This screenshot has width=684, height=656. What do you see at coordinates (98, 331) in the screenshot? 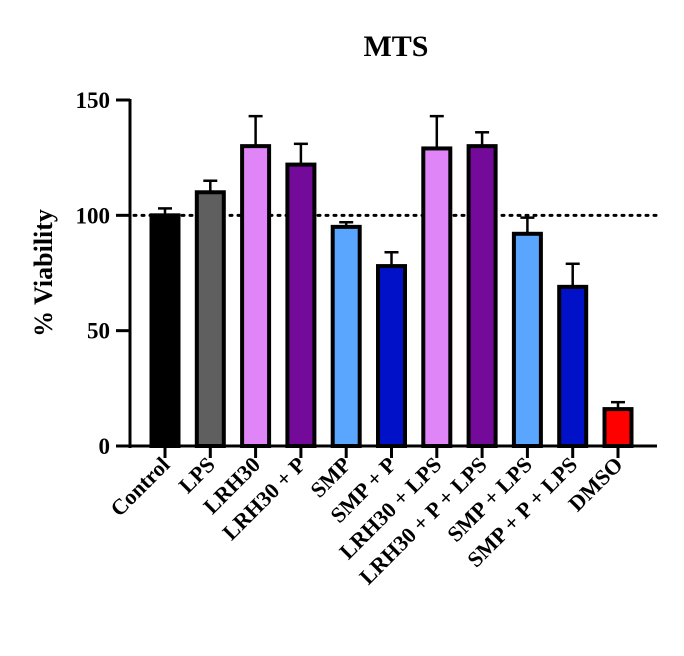
I see `y-tick-label: 50` at bounding box center [98, 331].